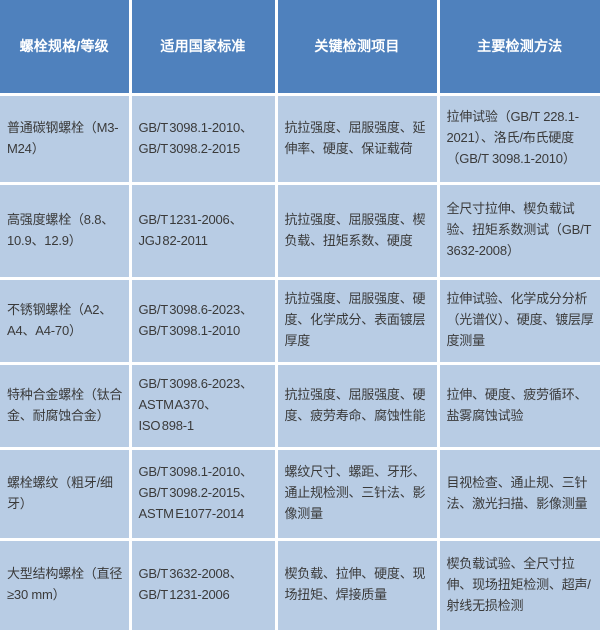 Image resolution: width=600 pixels, height=630 pixels. What do you see at coordinates (357, 583) in the screenshot?
I see `cell-test-items: 楔负载、拉伸、硬度、现场扭矩、焊接质量` at bounding box center [357, 583].